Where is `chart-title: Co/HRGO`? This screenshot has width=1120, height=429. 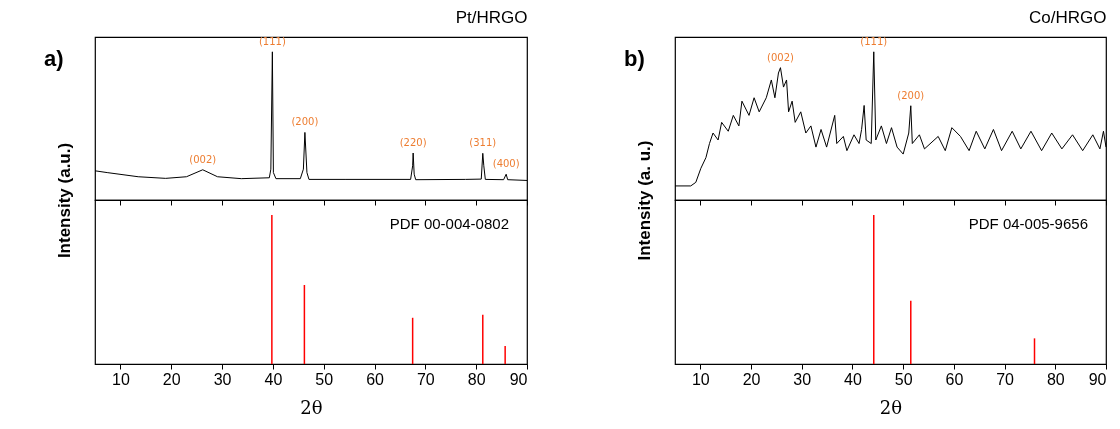
chart-title: Co/HRGO is located at coordinates (1068, 17).